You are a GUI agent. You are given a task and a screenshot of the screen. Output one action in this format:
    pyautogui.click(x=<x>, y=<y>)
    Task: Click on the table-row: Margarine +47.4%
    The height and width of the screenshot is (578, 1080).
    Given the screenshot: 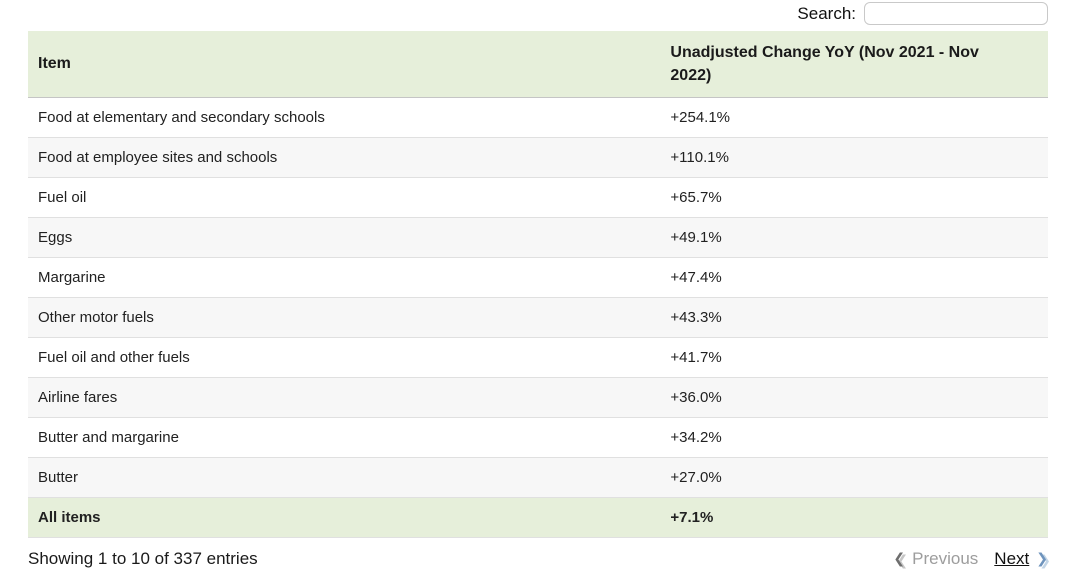 What is the action you would take?
    pyautogui.click(x=538, y=277)
    